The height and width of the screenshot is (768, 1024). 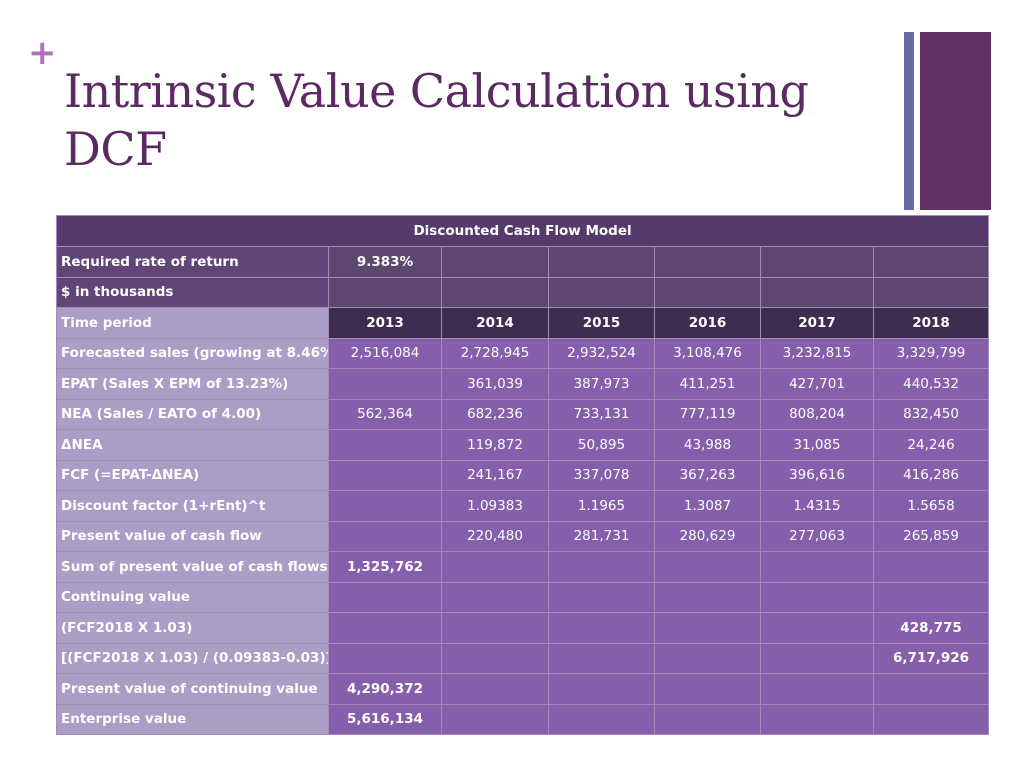 What do you see at coordinates (192, 384) in the screenshot?
I see `row-label: EPAT (Sales X EPM of 13.23%)` at bounding box center [192, 384].